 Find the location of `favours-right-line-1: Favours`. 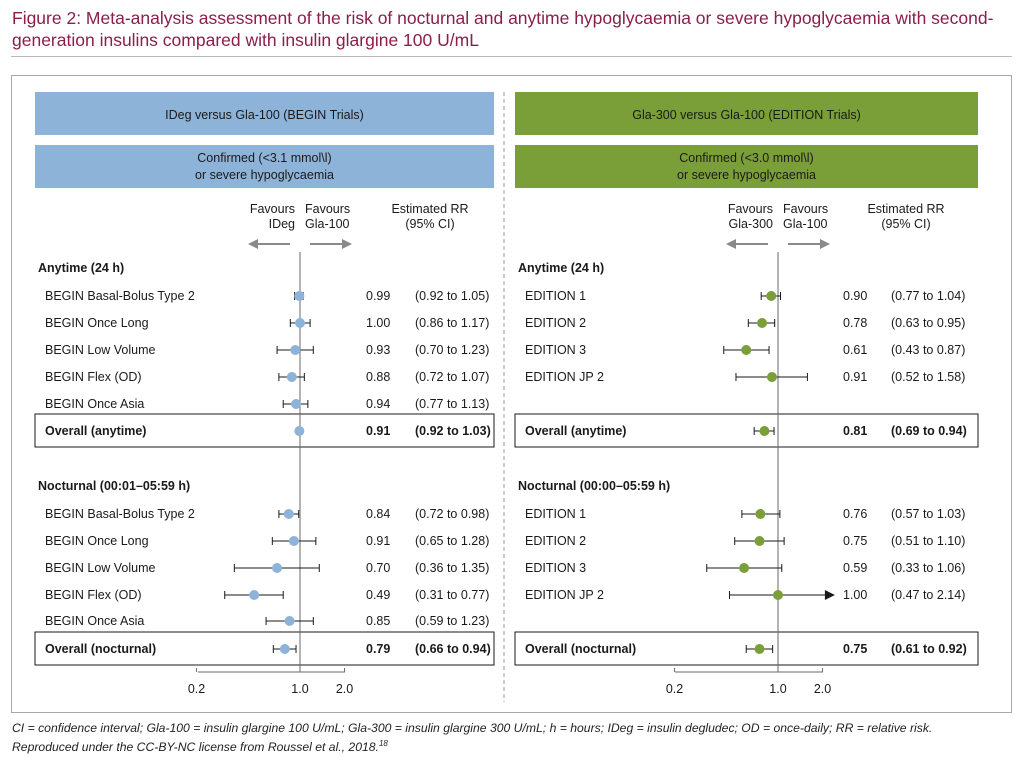

favours-right-line-1: Favours is located at coordinates (805, 209).